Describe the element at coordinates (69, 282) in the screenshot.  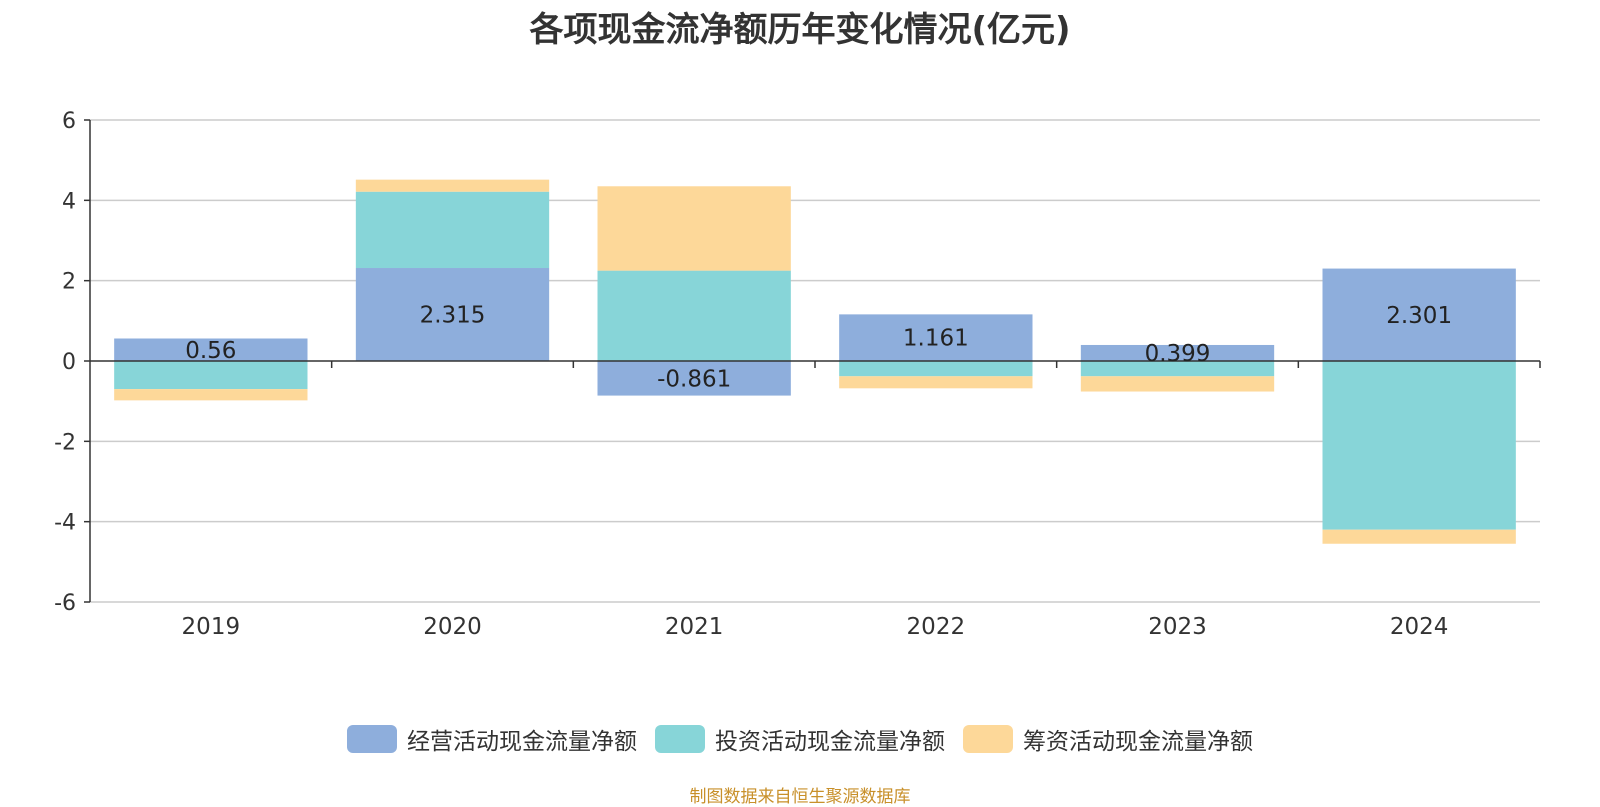
I see `y-tick-label: 2` at that location.